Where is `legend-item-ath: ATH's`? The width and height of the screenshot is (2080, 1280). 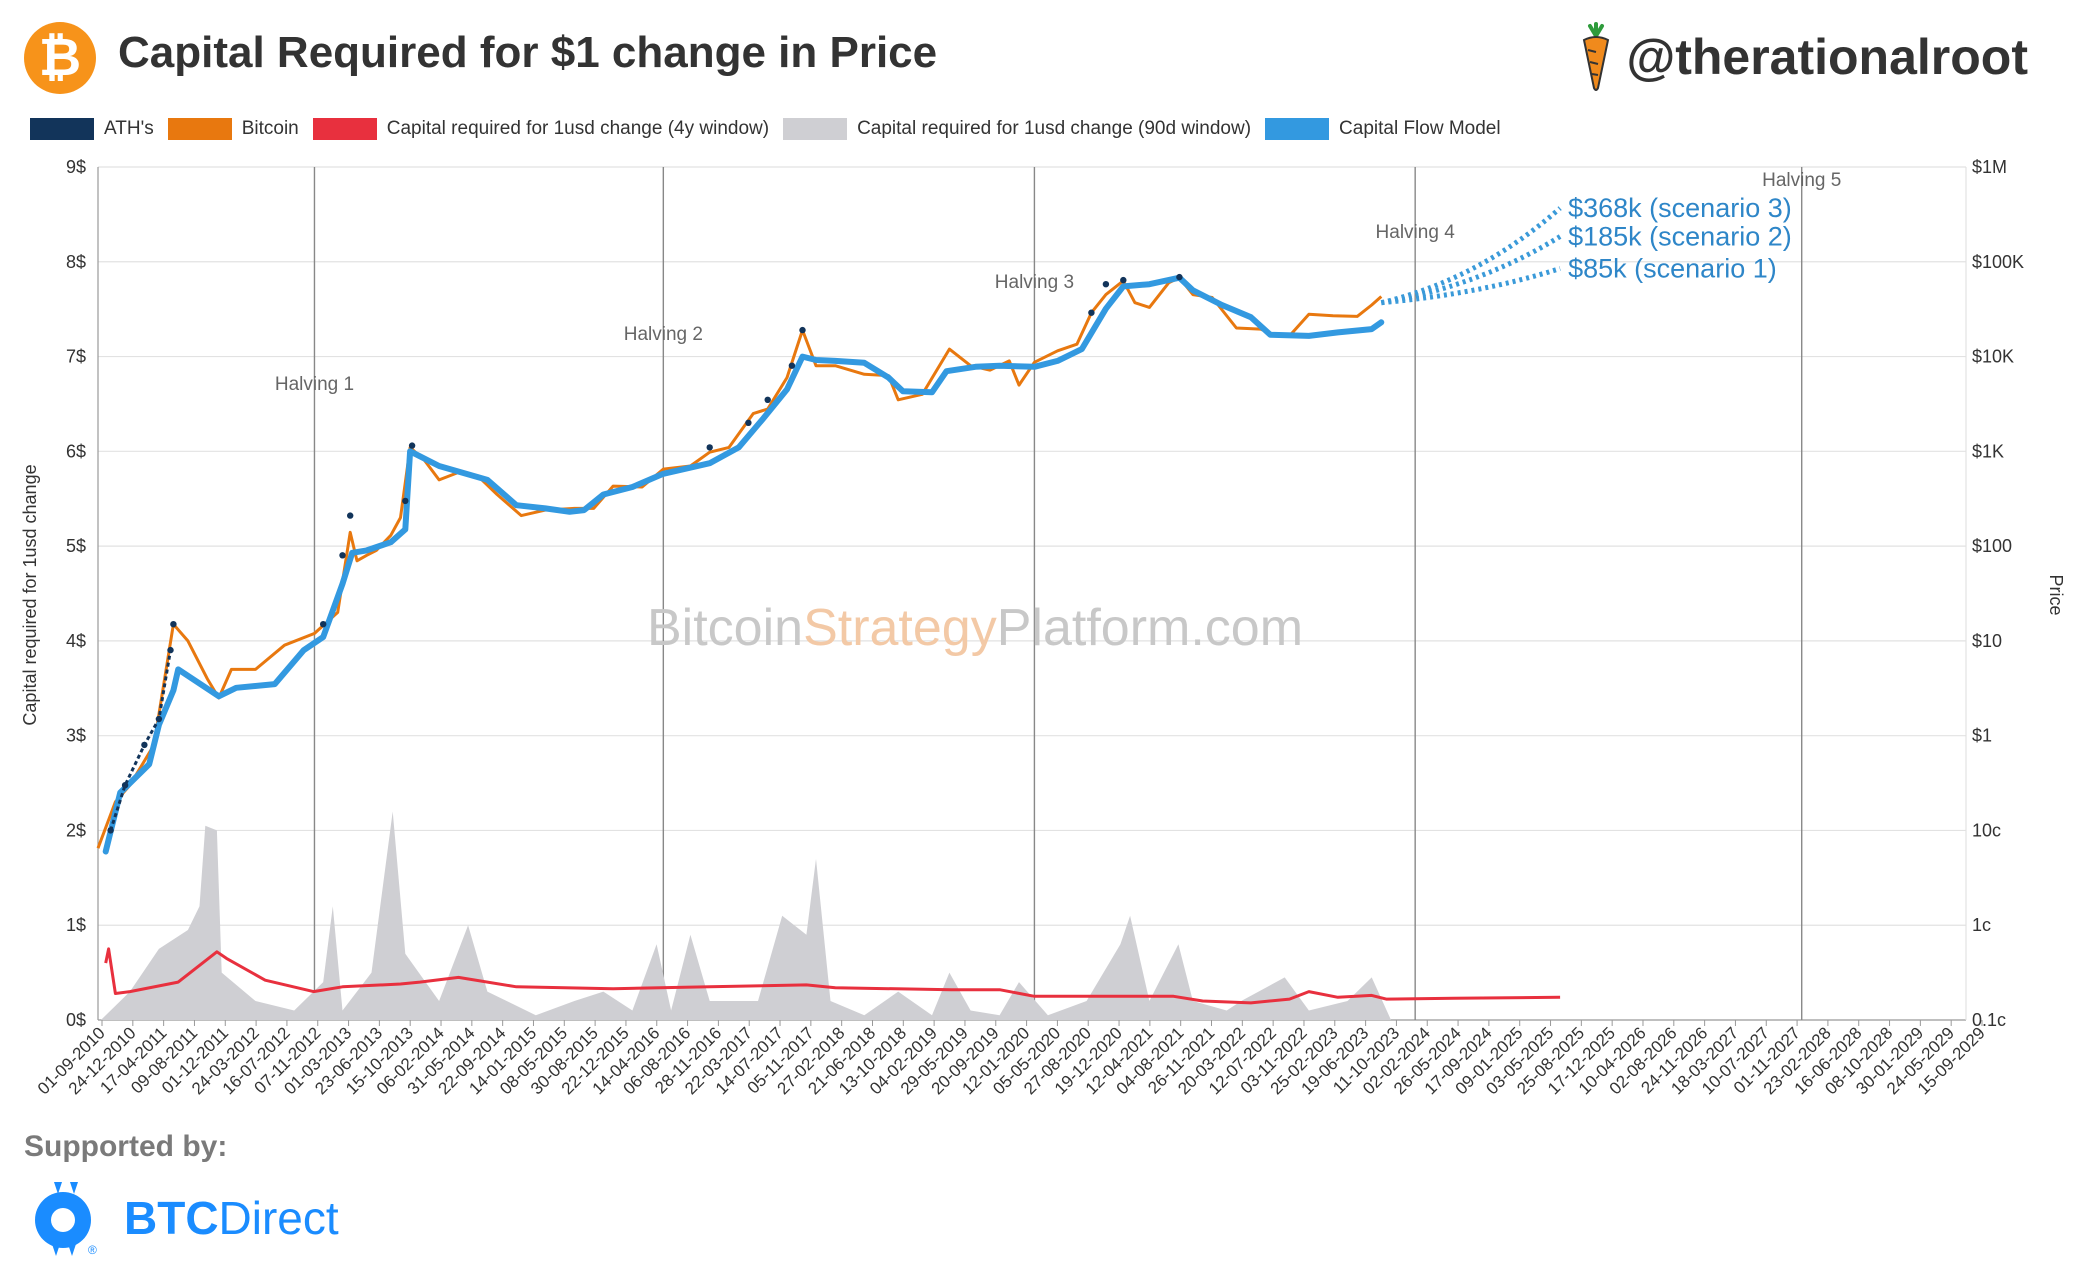 legend-item-ath: ATH's is located at coordinates (92, 129).